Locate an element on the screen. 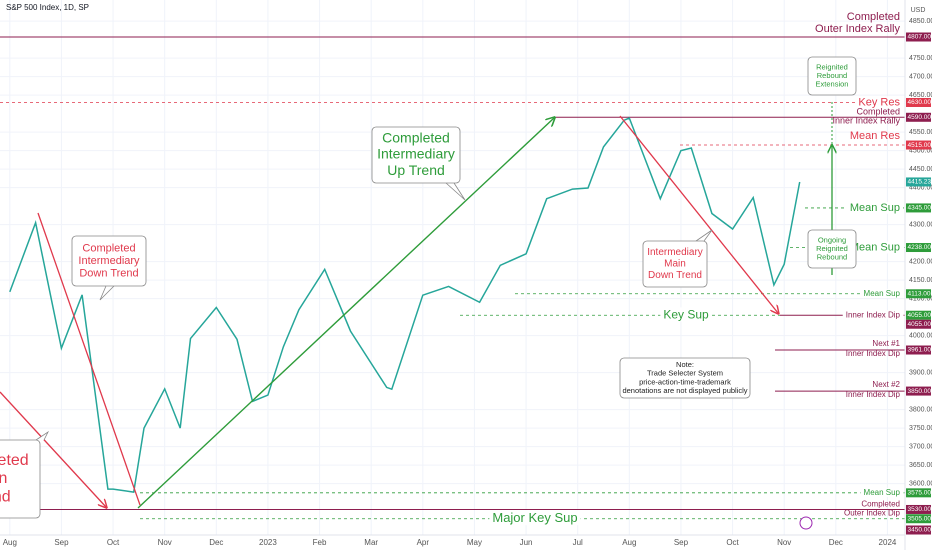 The width and height of the screenshot is (932, 555). price-tag-label: 4345.00 is located at coordinates (920, 208).